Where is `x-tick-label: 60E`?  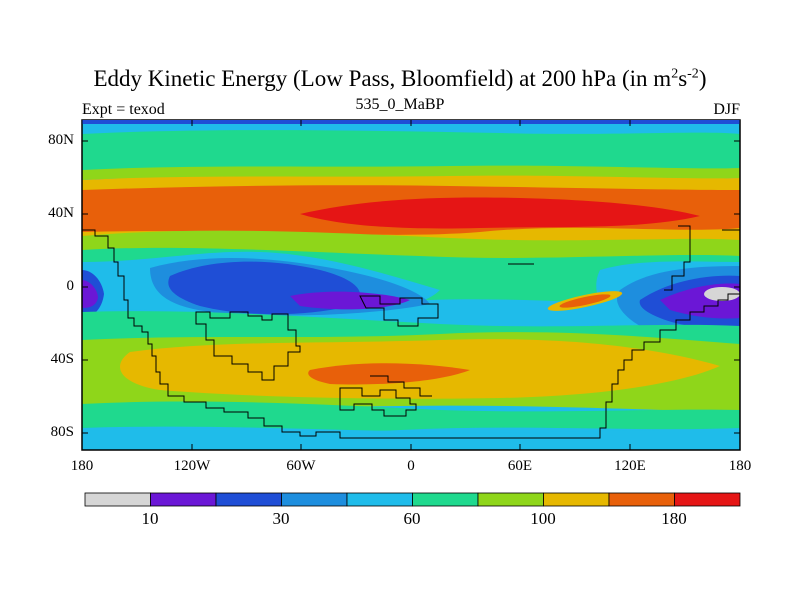 x-tick-label: 60E is located at coordinates (520, 466).